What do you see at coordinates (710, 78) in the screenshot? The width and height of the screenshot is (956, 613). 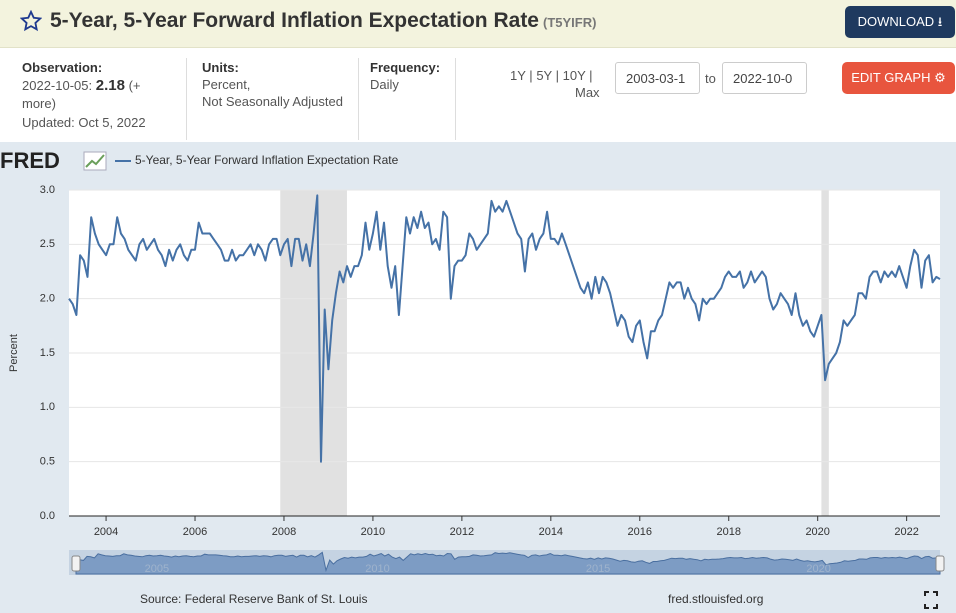 I see `to-label: to` at bounding box center [710, 78].